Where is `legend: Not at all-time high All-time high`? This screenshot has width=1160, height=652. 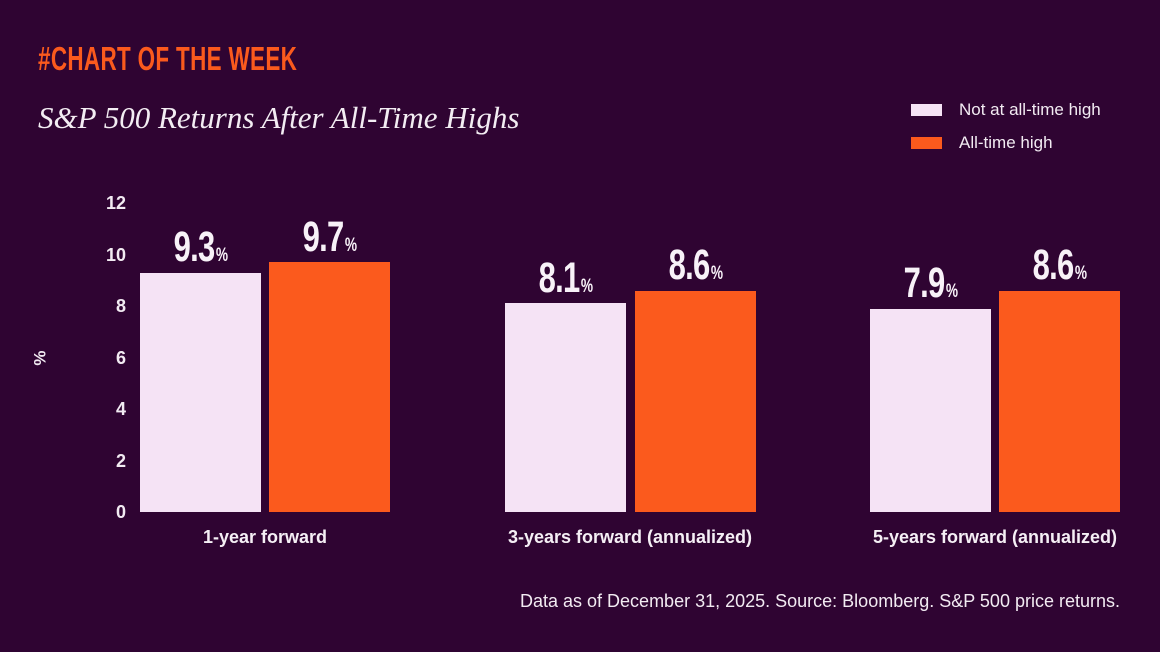
legend: Not at all-time high All-time high is located at coordinates (1006, 134).